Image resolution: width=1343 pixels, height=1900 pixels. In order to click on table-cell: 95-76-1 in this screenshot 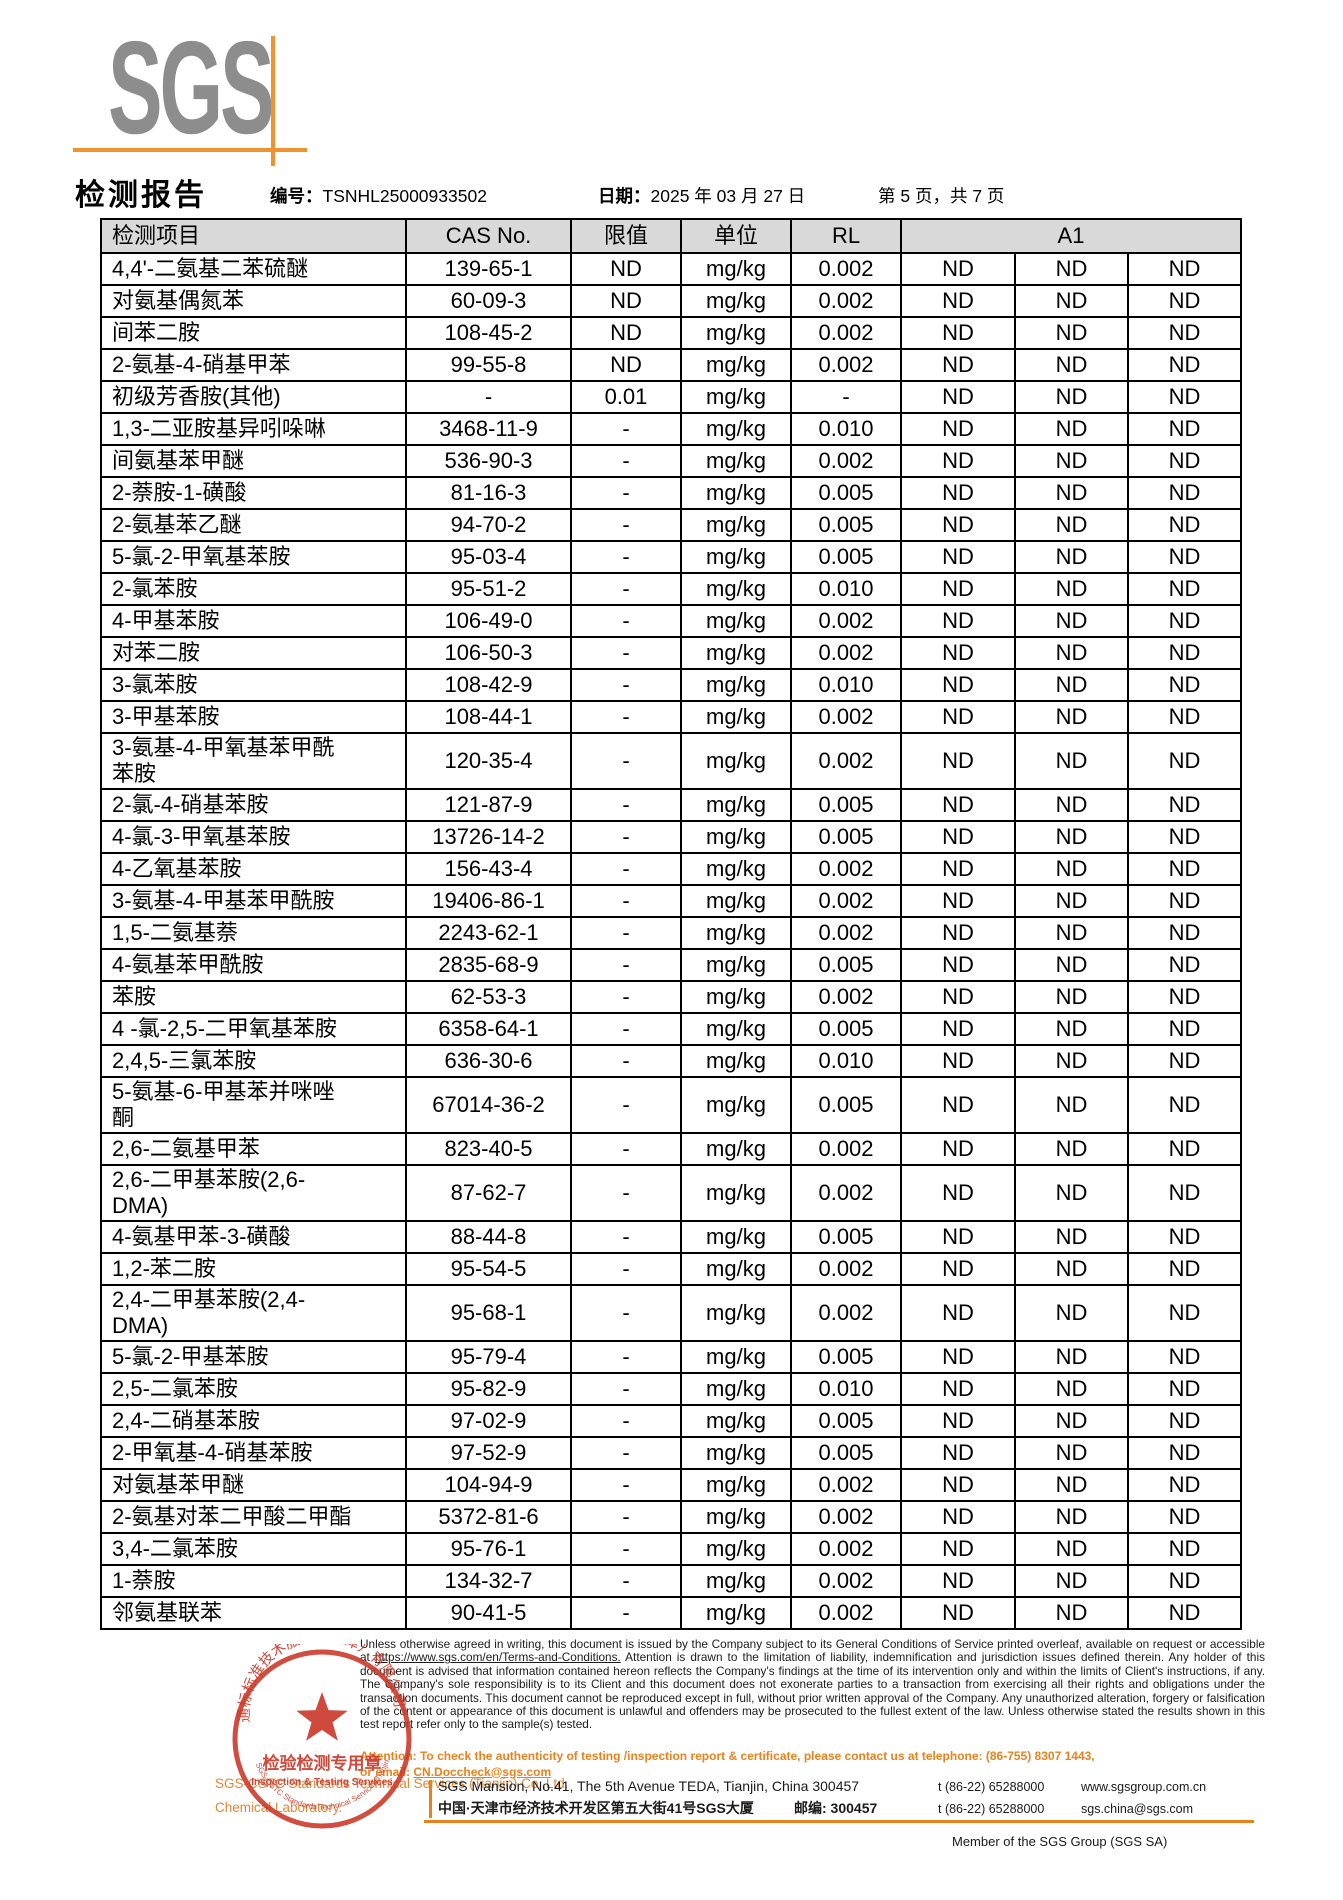, I will do `click(488, 1549)`.